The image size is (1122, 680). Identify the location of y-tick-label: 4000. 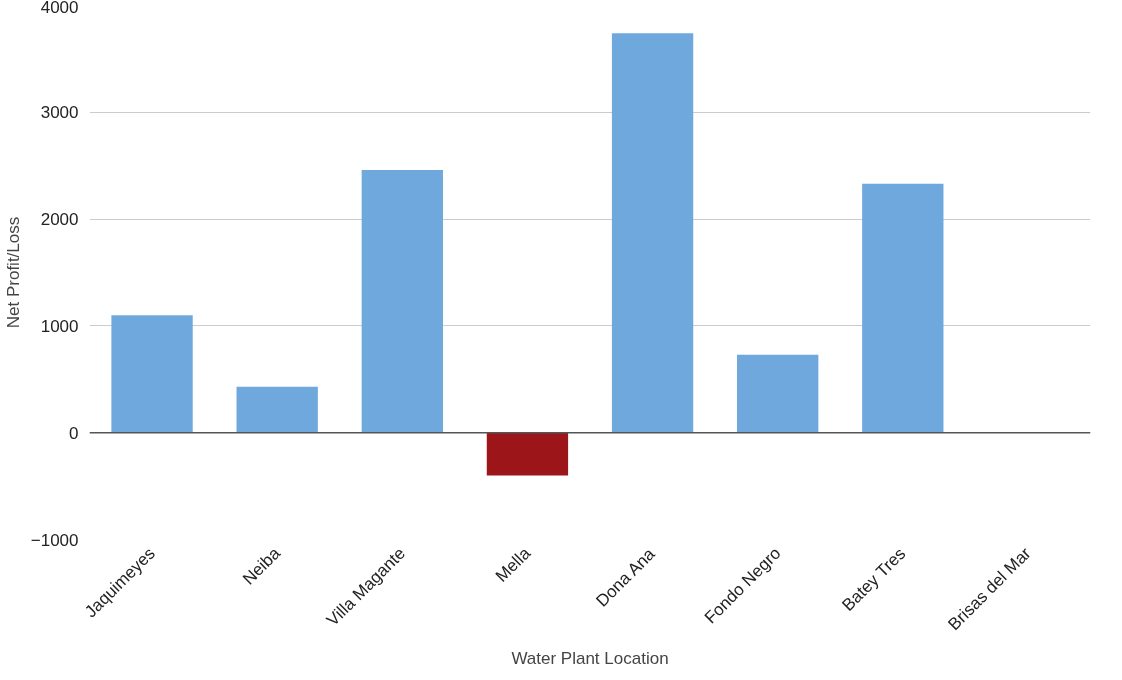
(59, 8).